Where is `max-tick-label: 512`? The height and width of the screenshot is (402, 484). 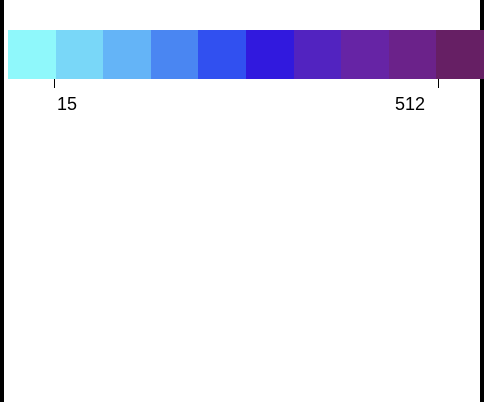
max-tick-label: 512 is located at coordinates (410, 104).